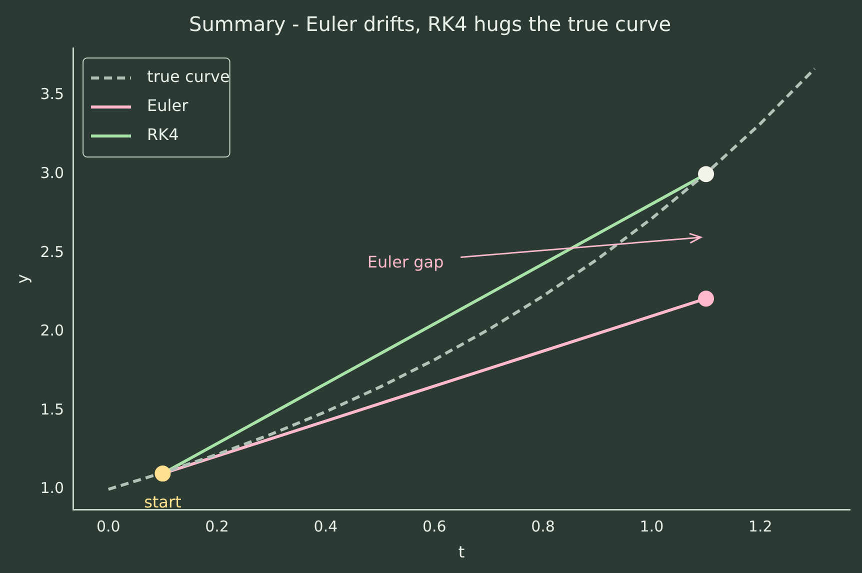 Image resolution: width=862 pixels, height=573 pixels. What do you see at coordinates (52, 173) in the screenshot?
I see `y-tick-label: 3.0` at bounding box center [52, 173].